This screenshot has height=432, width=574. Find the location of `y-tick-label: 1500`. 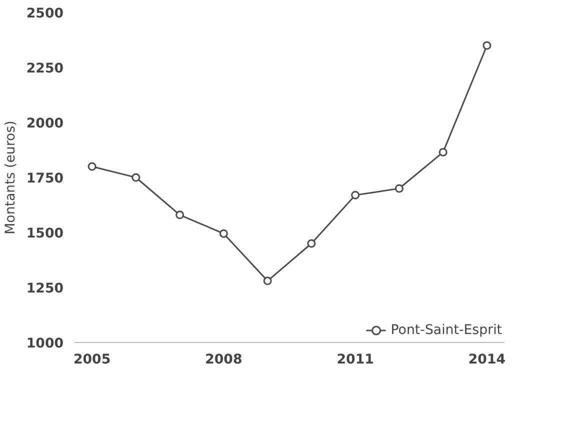

y-tick-label: 1500 is located at coordinates (45, 234).